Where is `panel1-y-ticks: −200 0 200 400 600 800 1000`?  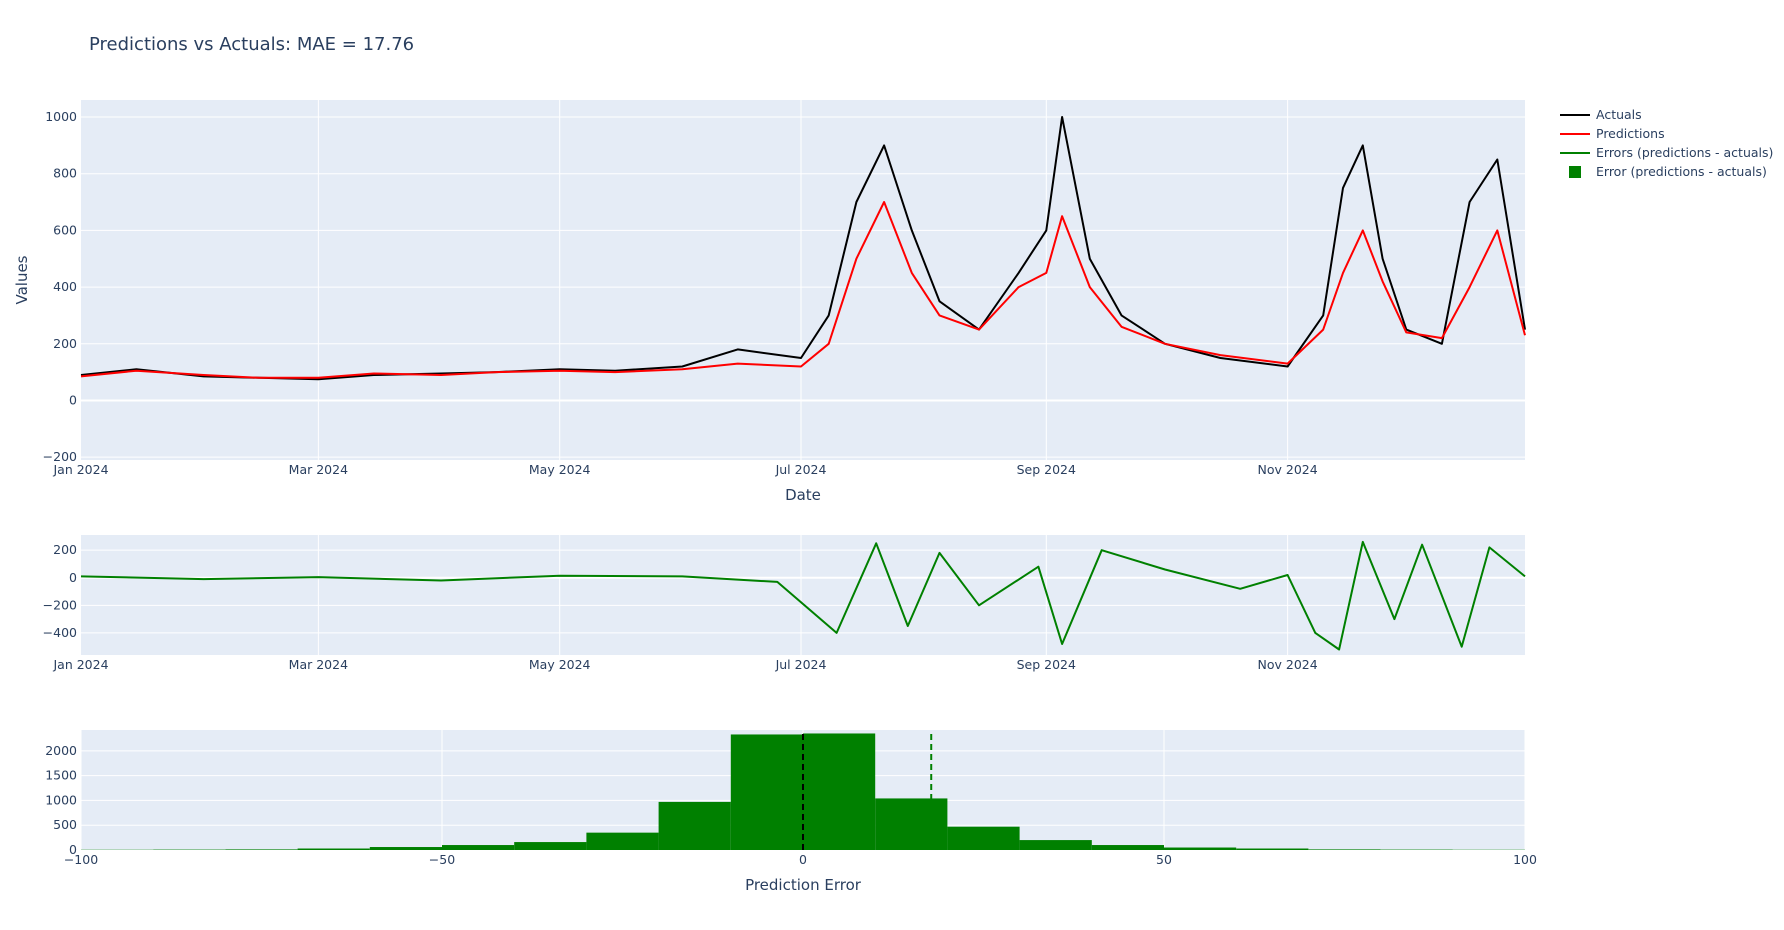
panel1-y-ticks: −200 0 200 400 600 800 1000 is located at coordinates (60, 286).